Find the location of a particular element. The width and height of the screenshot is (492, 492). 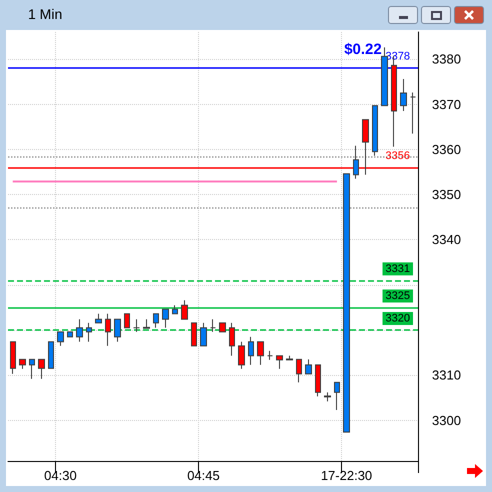

x-tick-label: 17-22:30 is located at coordinates (346, 475).